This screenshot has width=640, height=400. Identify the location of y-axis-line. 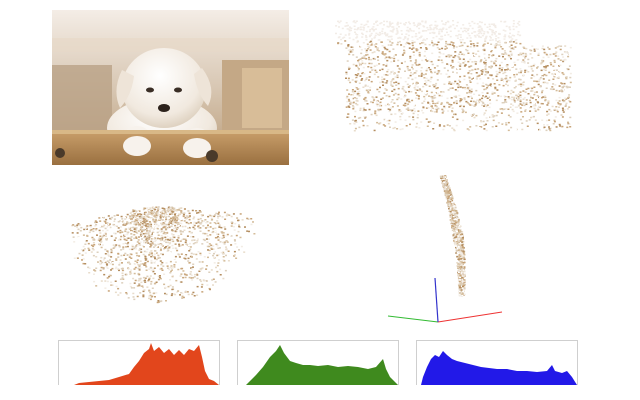
(413, 319).